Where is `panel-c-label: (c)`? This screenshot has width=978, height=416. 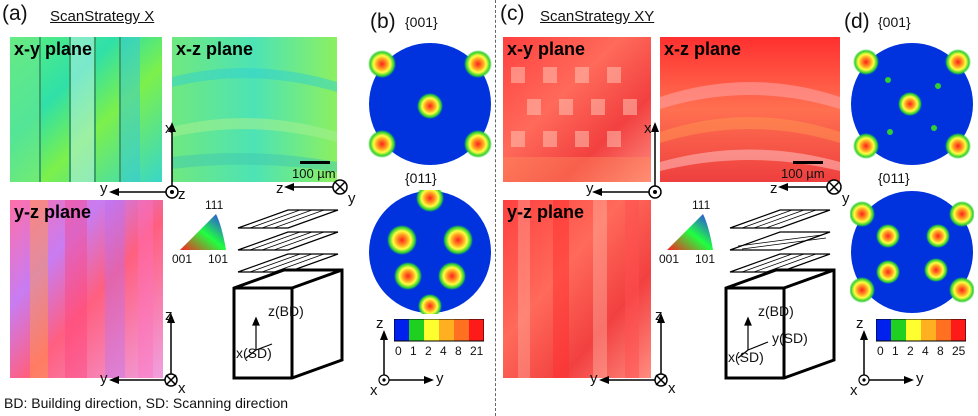
panel-c-label: (c) is located at coordinates (512, 13).